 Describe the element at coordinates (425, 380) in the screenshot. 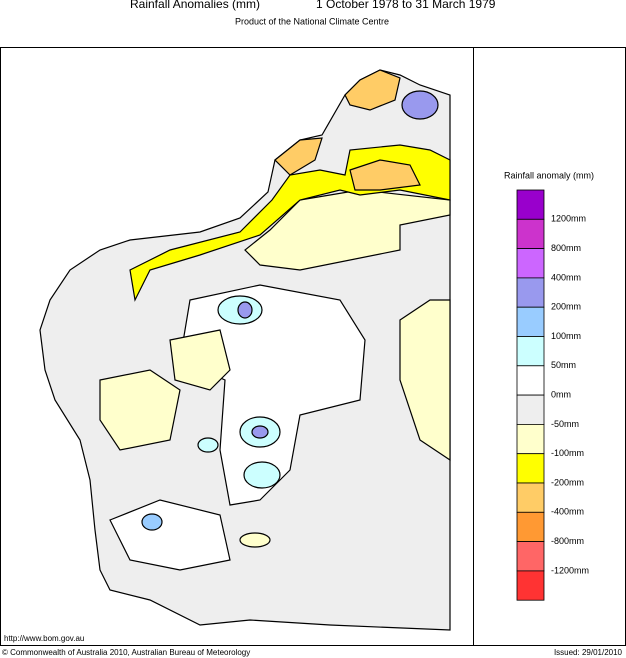

I see `light-yellow-east` at that location.